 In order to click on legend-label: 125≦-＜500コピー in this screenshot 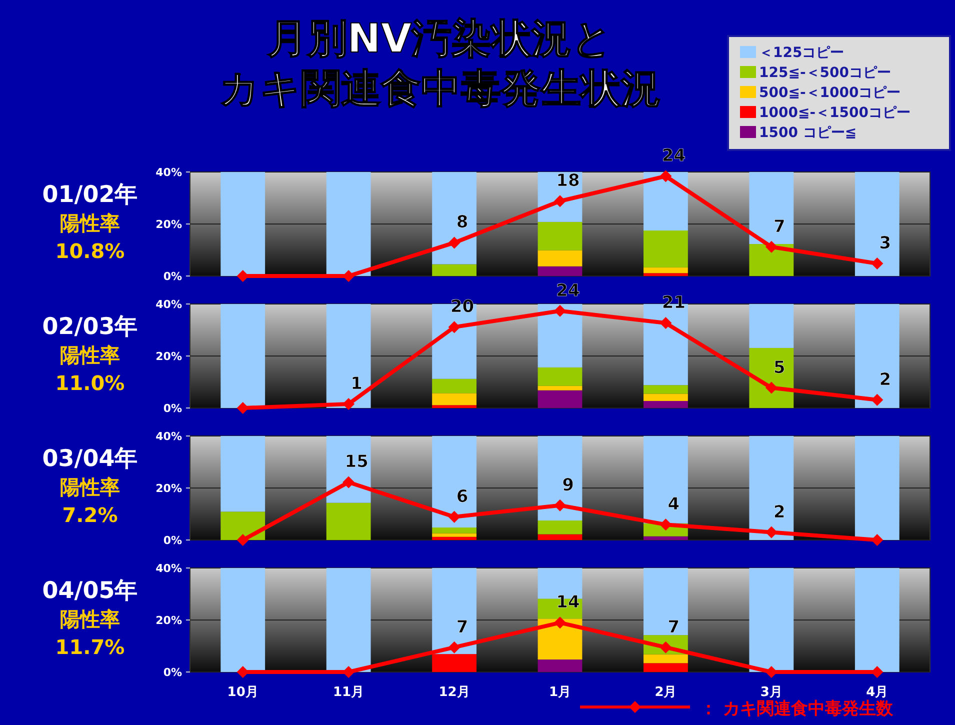, I will do `click(825, 73)`.